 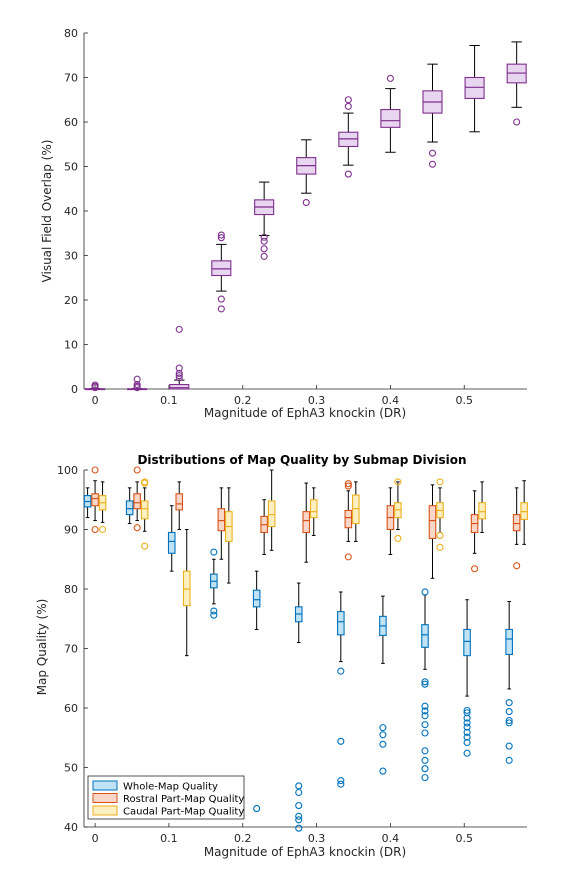 I want to click on y-tick-label: 30, so click(x=71, y=256).